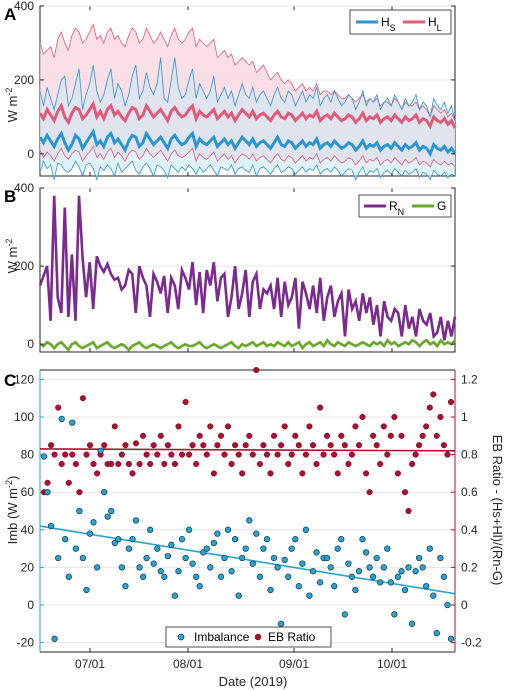 Image resolution: width=505 pixels, height=690 pixels. I want to click on panel-c-ytick-label-left: -20, so click(26, 643).